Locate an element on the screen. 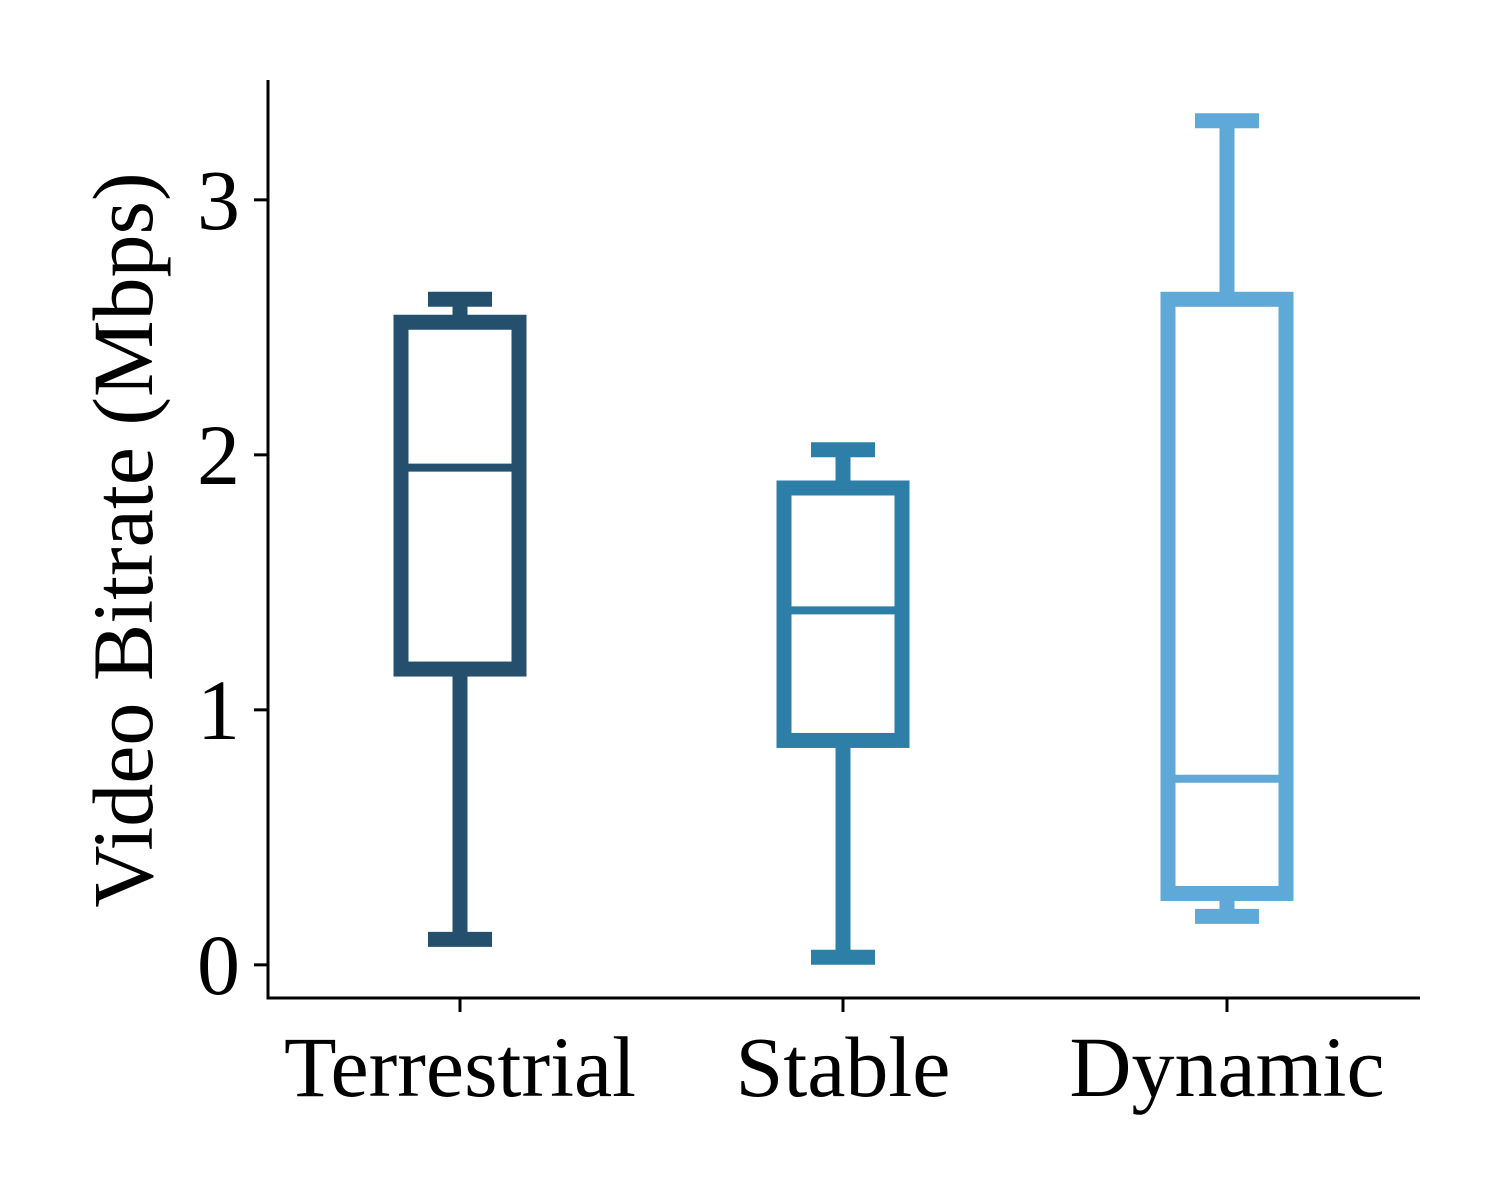 This screenshot has height=1200, width=1500. y-tick-label: 2 is located at coordinates (218, 455).